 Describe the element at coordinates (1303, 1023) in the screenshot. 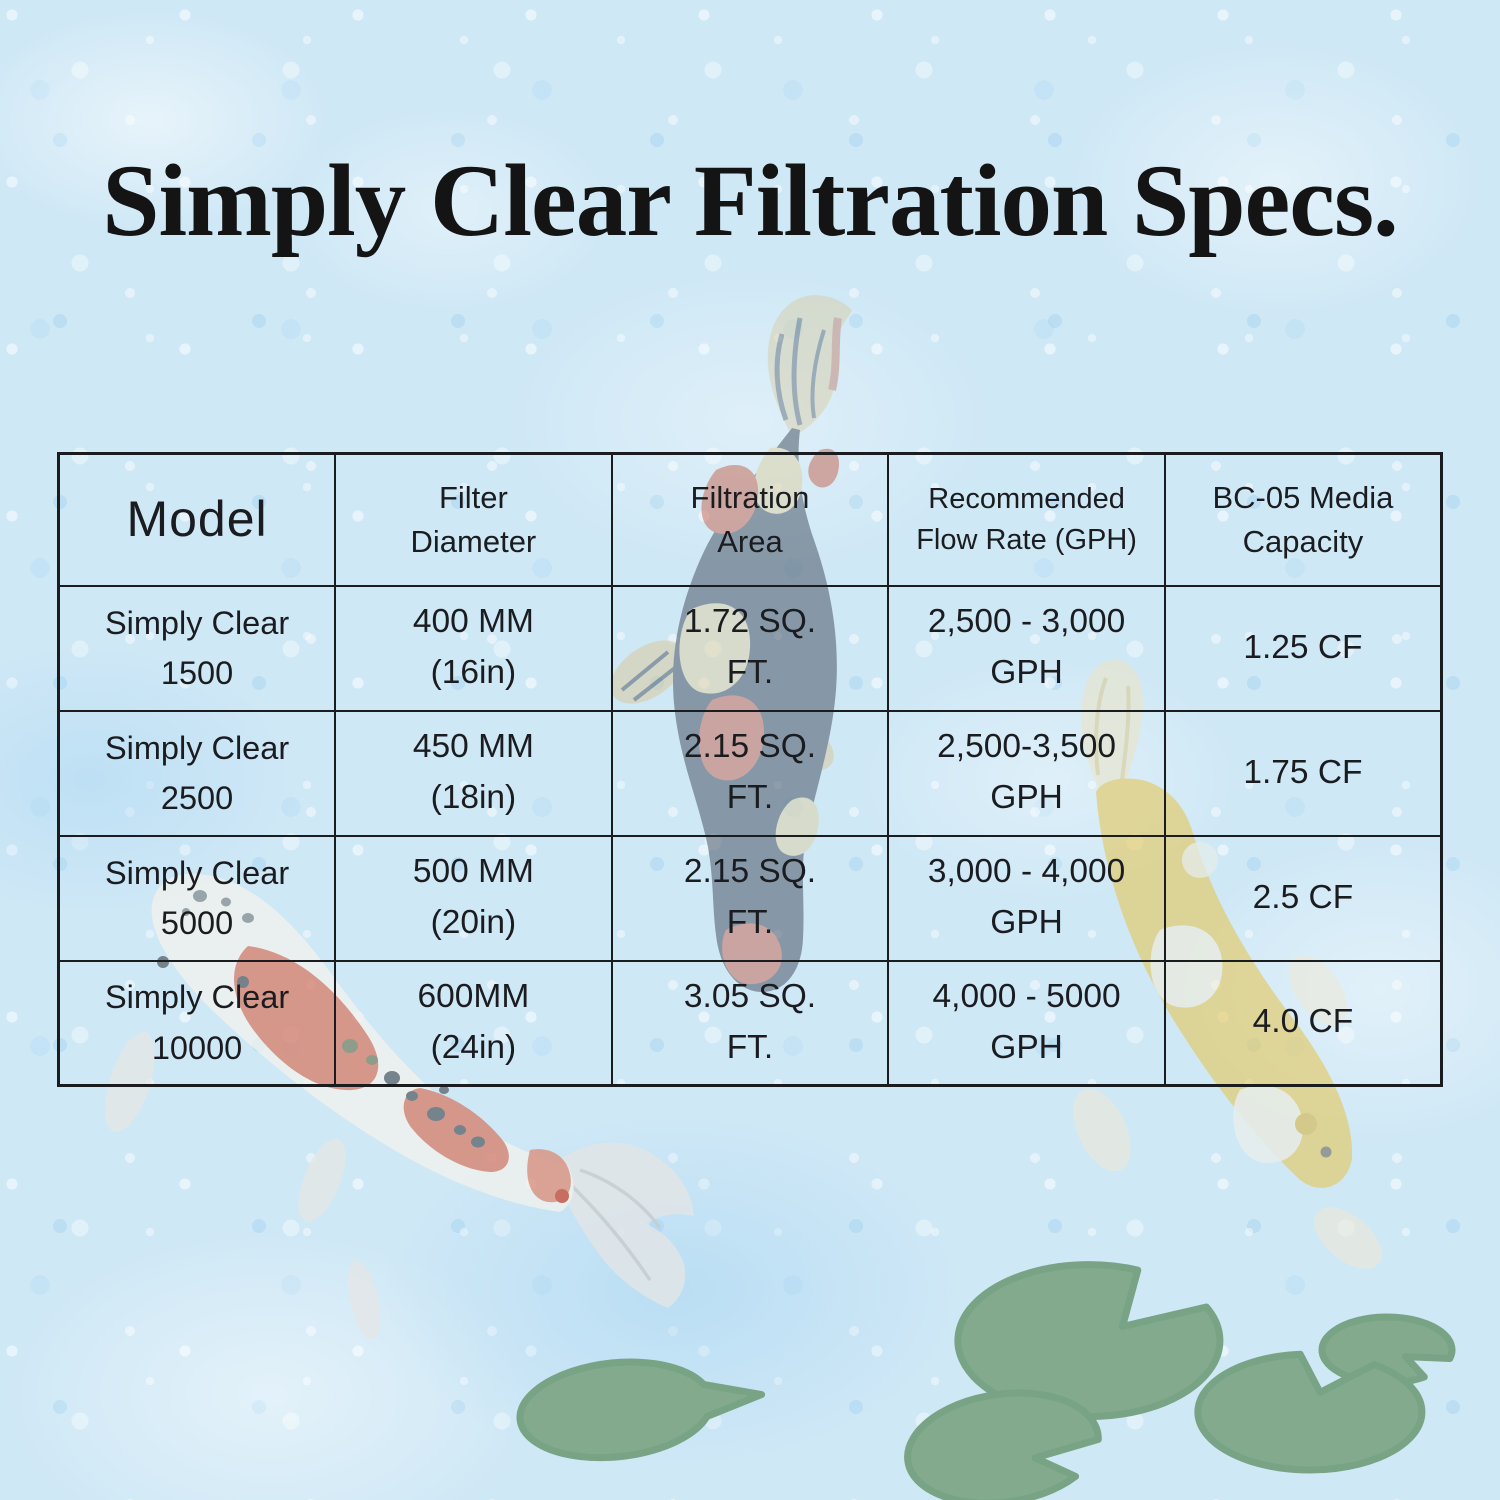

I see `cell-media: 4.0 CF` at that location.